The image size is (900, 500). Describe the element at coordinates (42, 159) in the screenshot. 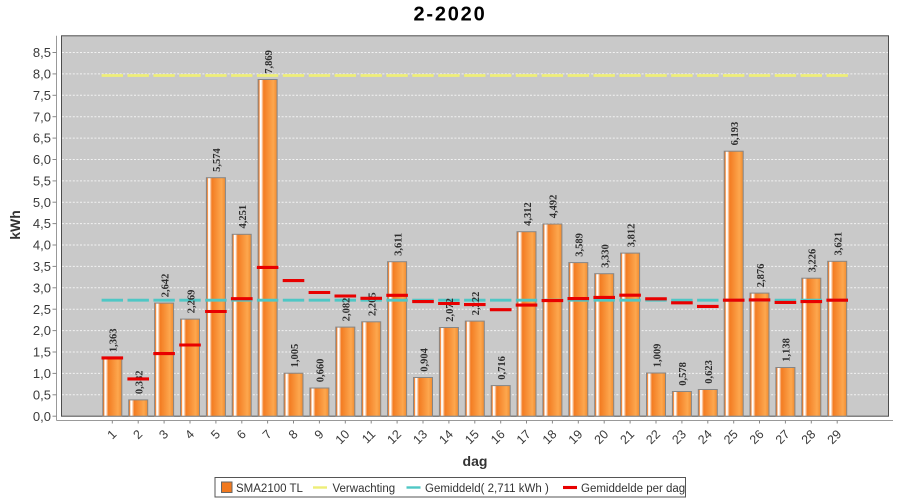

I see `svg-text: 6,0` at that location.